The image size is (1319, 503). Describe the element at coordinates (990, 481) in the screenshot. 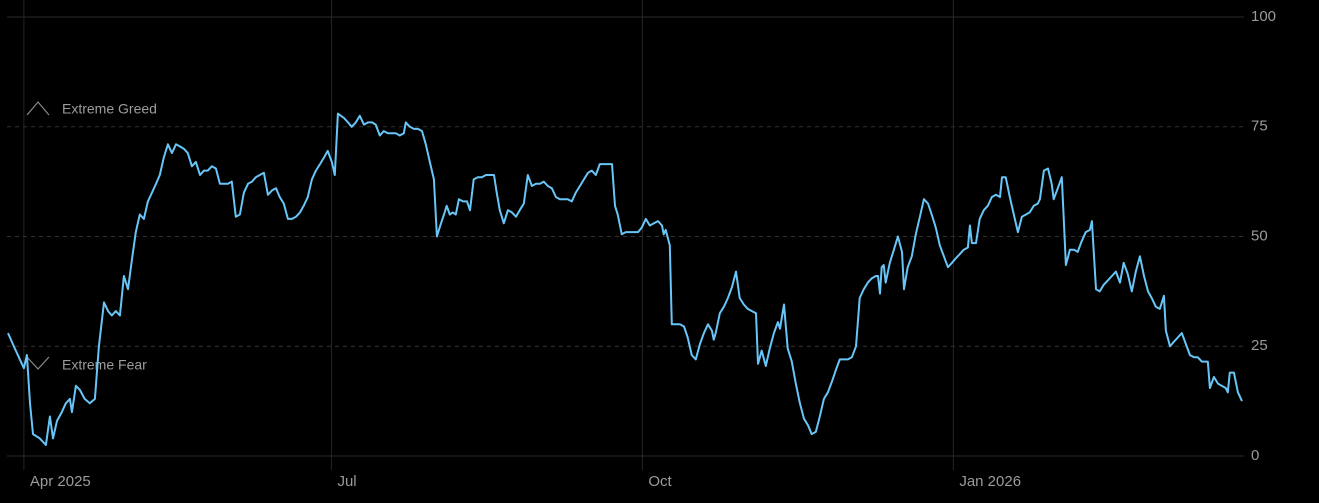

I see `x-tick-label: Jan 2026` at that location.